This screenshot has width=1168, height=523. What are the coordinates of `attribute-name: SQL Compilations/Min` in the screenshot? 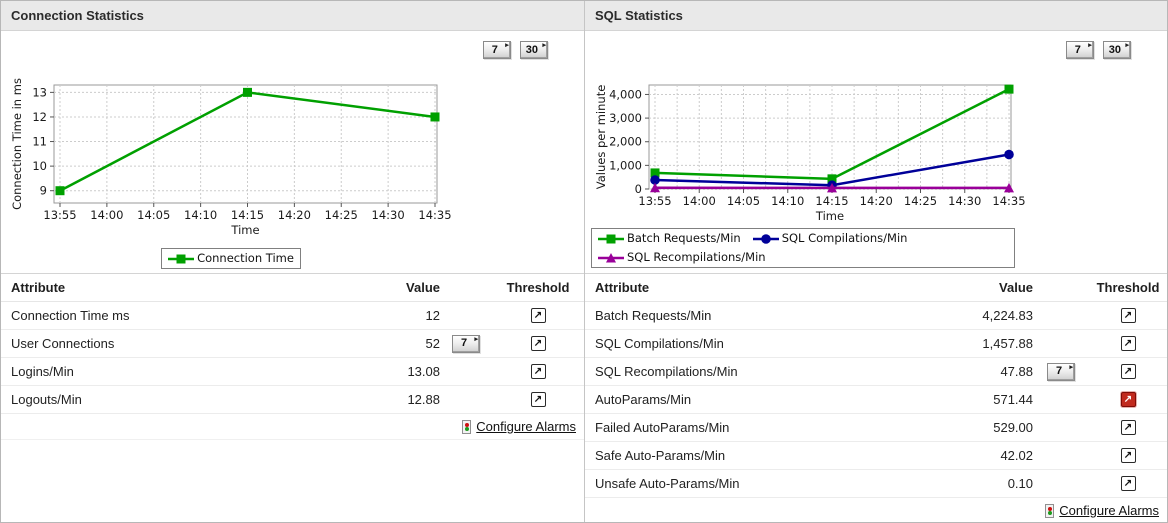 It's located at (659, 343).